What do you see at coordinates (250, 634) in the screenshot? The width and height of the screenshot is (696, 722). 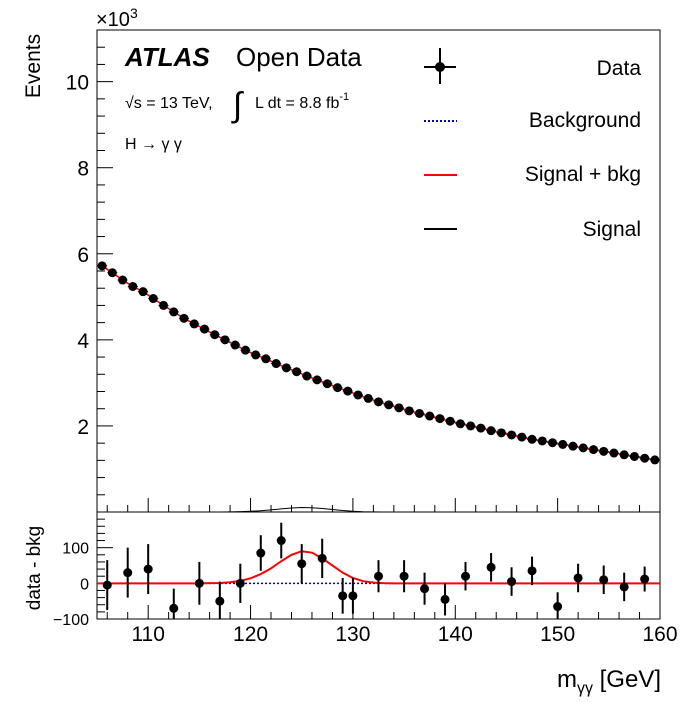 I see `x-tick-label: 120` at bounding box center [250, 634].